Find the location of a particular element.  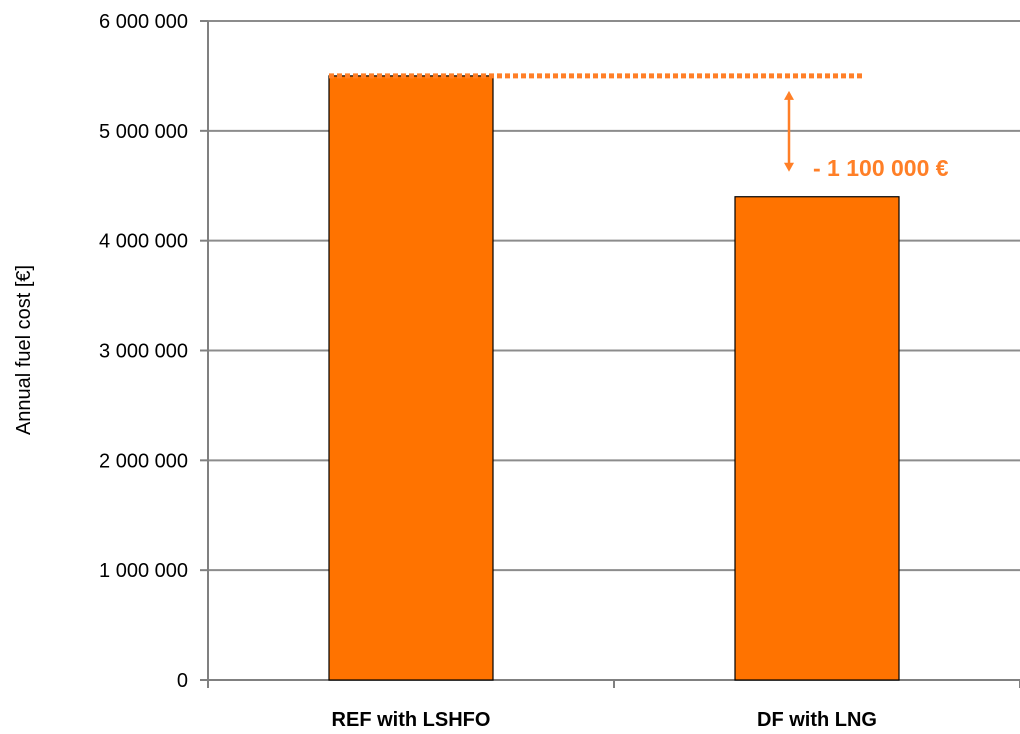

y-tick-label: 2 000 000 is located at coordinates (143, 461).